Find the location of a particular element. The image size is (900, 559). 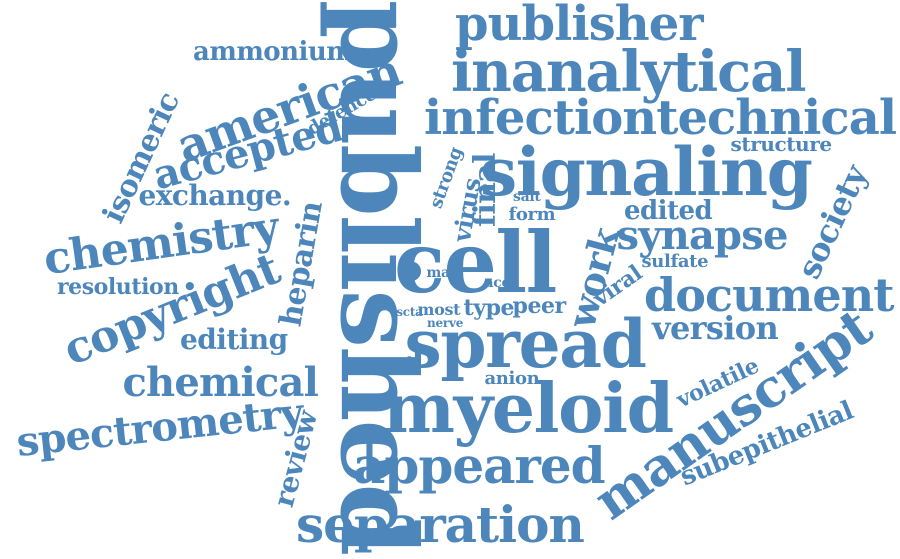

word-myeloid: myeloid is located at coordinates (528, 409).